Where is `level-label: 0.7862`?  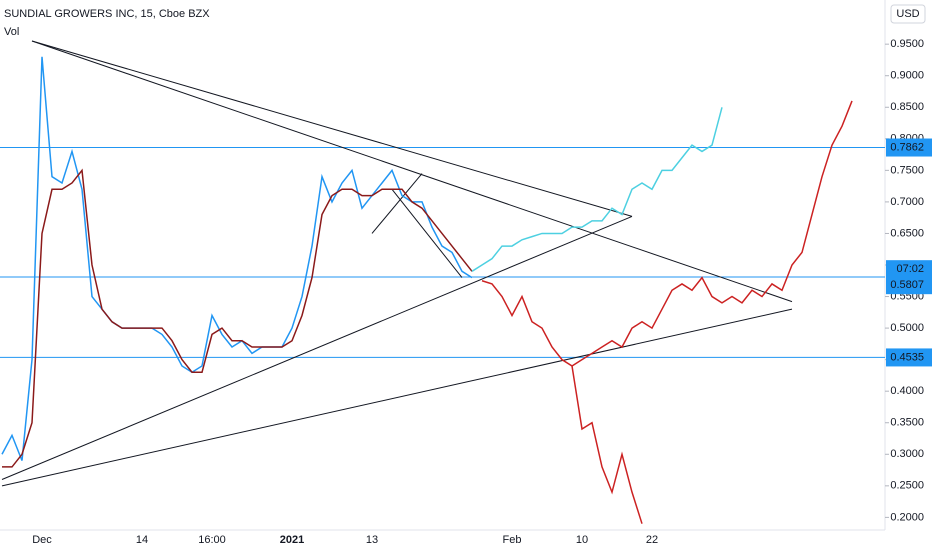 level-label: 0.7862 is located at coordinates (907, 147).